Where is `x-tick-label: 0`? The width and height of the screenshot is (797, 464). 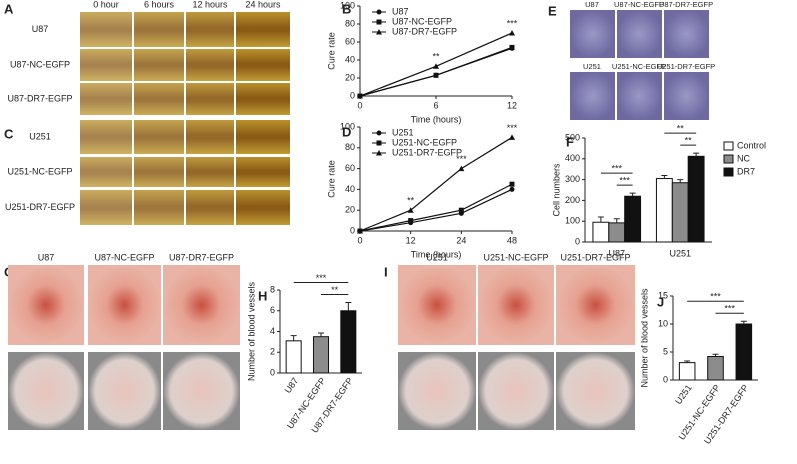 x-tick-label: 0 is located at coordinates (359, 105).